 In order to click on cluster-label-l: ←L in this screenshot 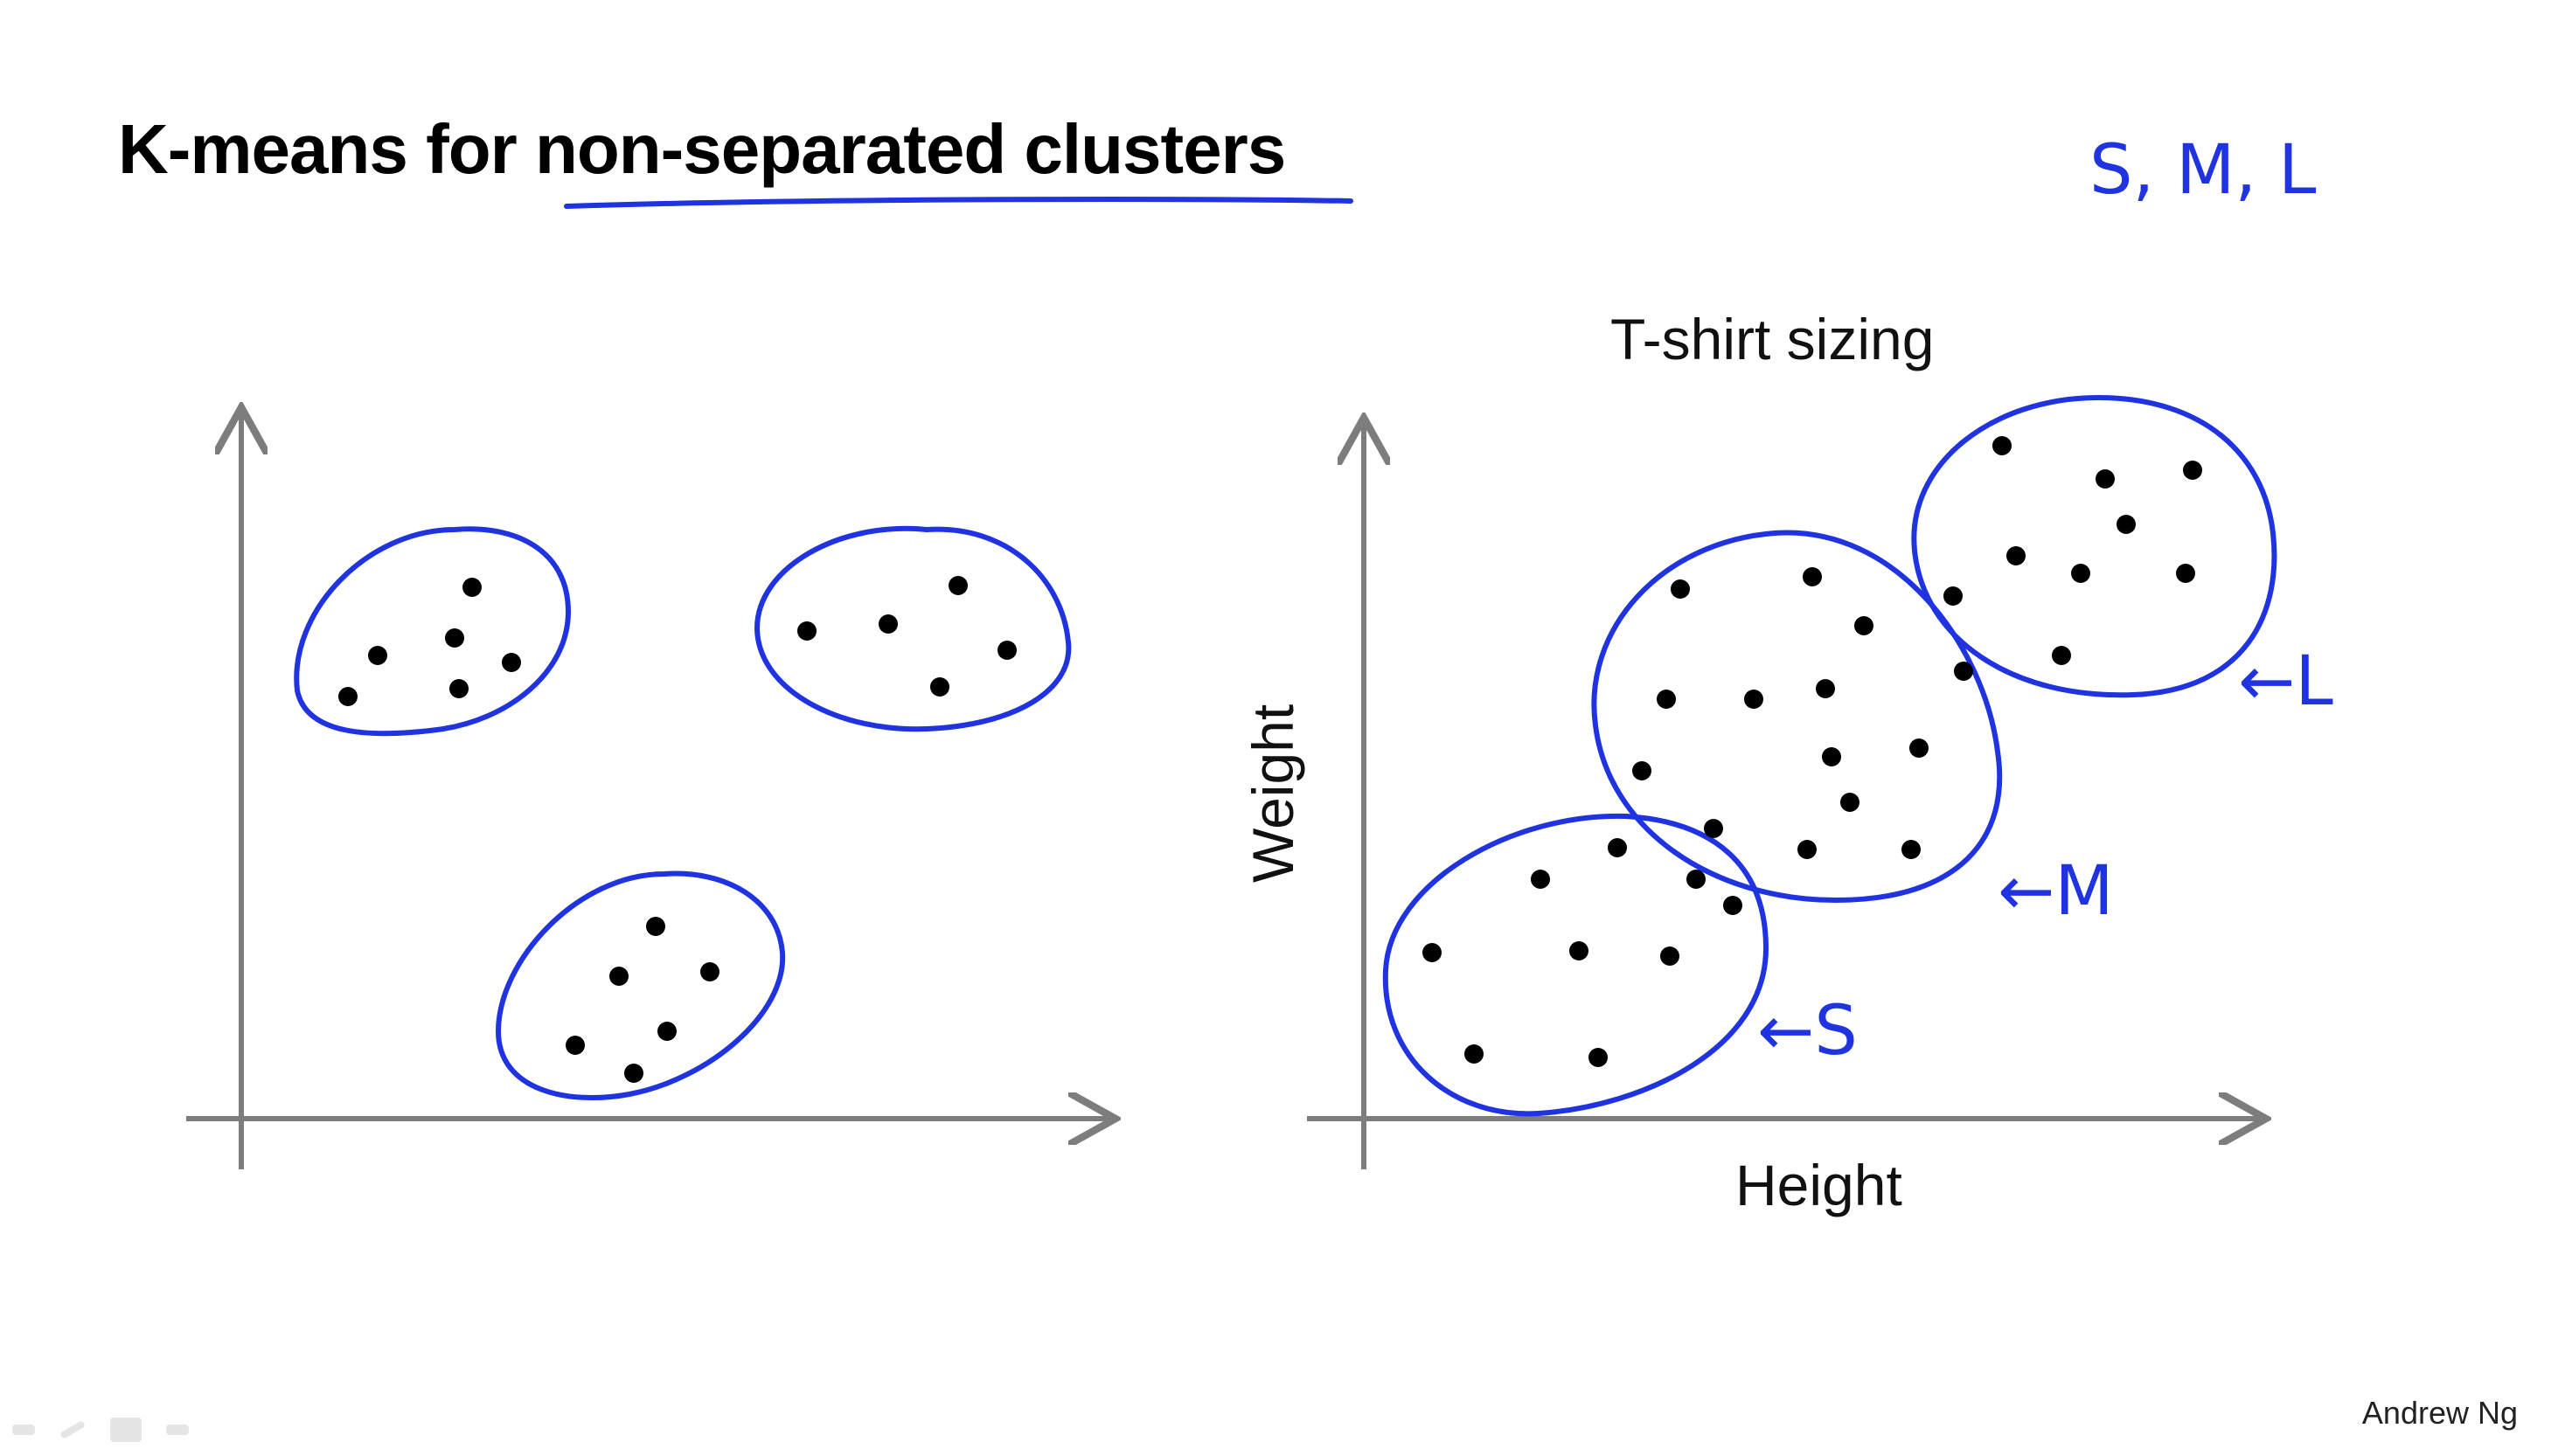, I will do `click(2285, 681)`.